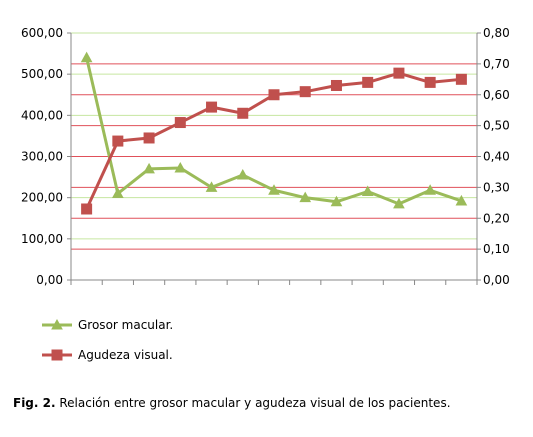  What do you see at coordinates (125, 325) in the screenshot?
I see `grosor-macular-legend-label: Grosor macular.` at bounding box center [125, 325].